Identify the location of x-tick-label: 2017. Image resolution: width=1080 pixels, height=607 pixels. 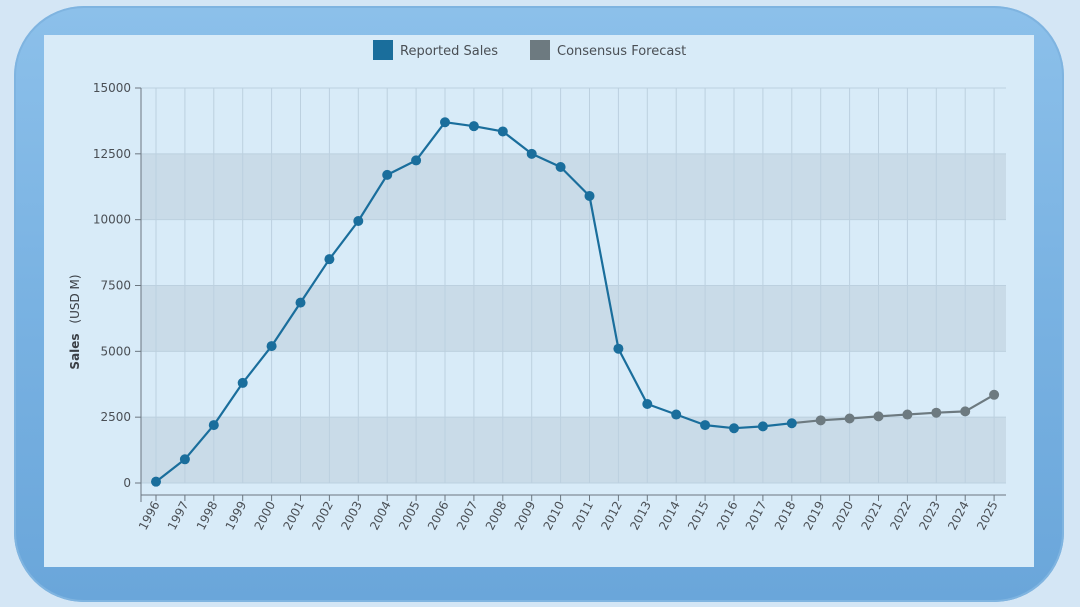
(756, 516).